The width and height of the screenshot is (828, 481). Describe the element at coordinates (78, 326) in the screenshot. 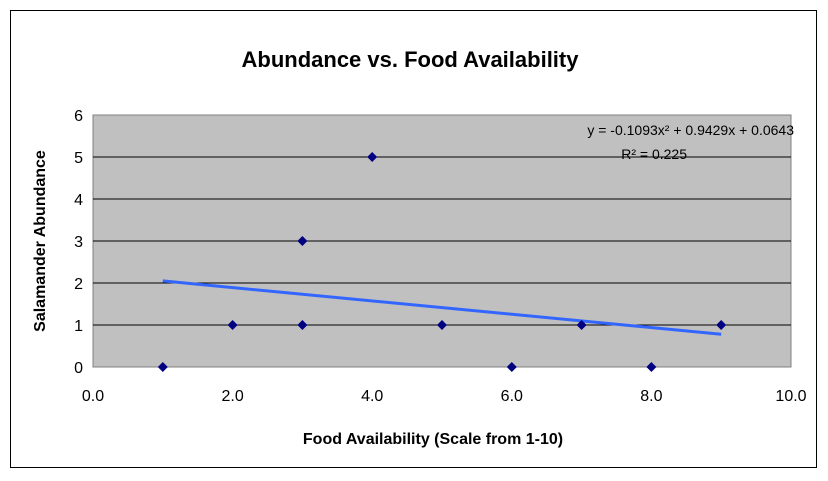

I see `y-tick-label: 1` at that location.